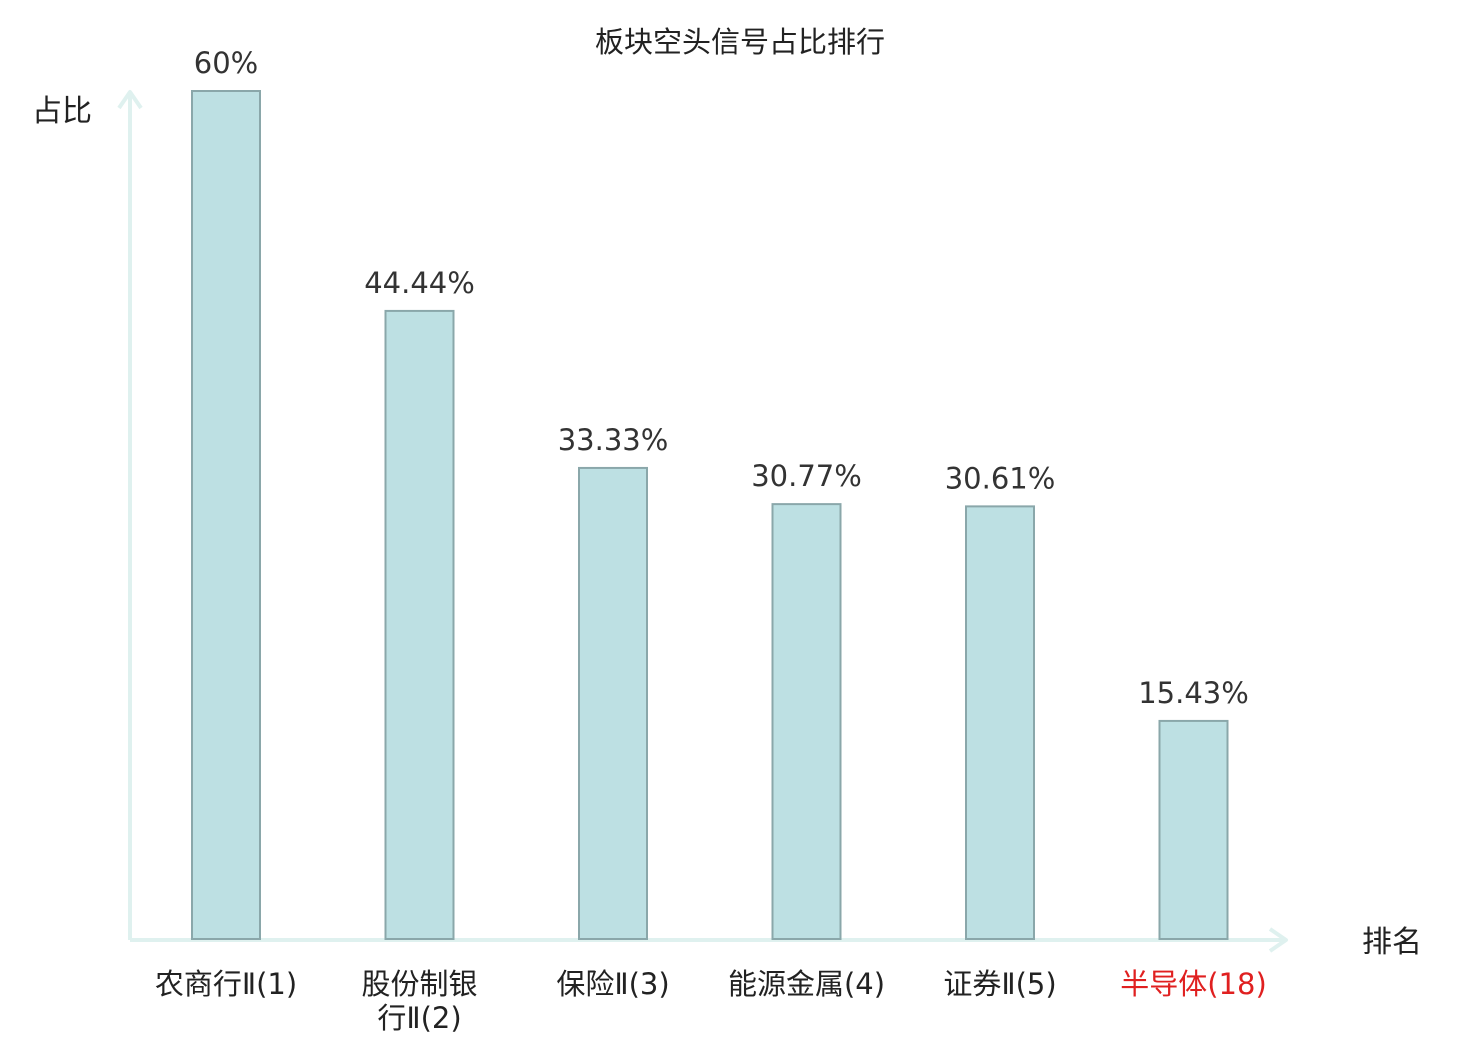 The width and height of the screenshot is (1480, 1040). I want to click on category-label: 农商行Ⅱ(1), so click(226, 984).